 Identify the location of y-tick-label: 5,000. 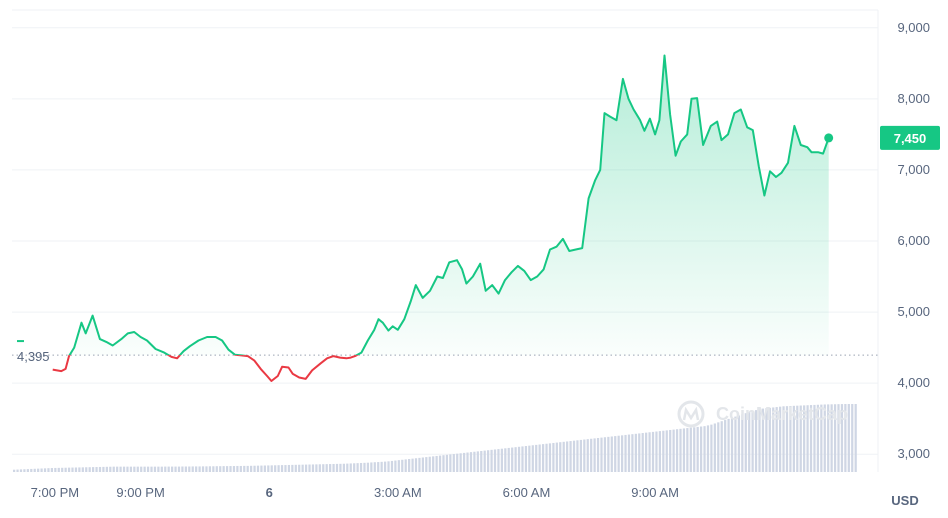
(913, 311).